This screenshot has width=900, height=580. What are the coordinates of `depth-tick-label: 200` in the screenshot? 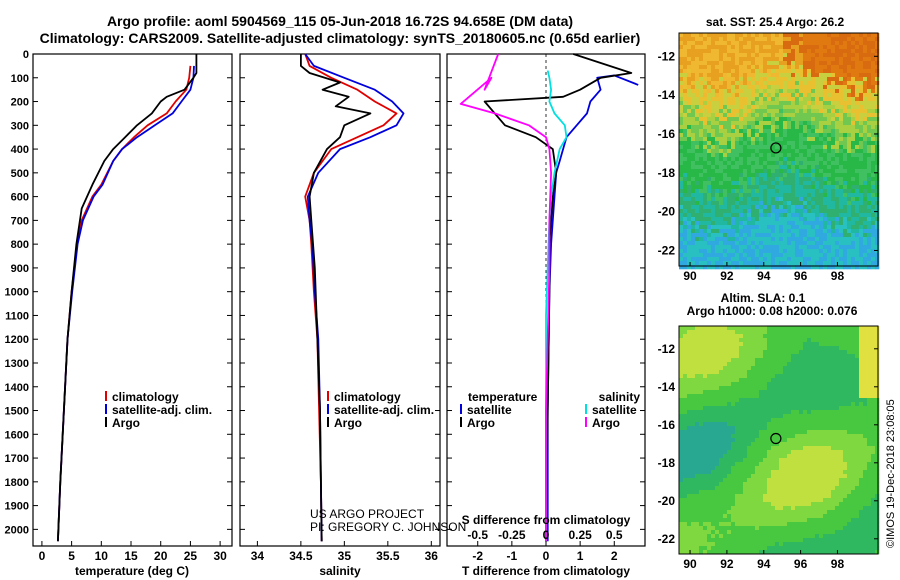 It's located at (20, 103).